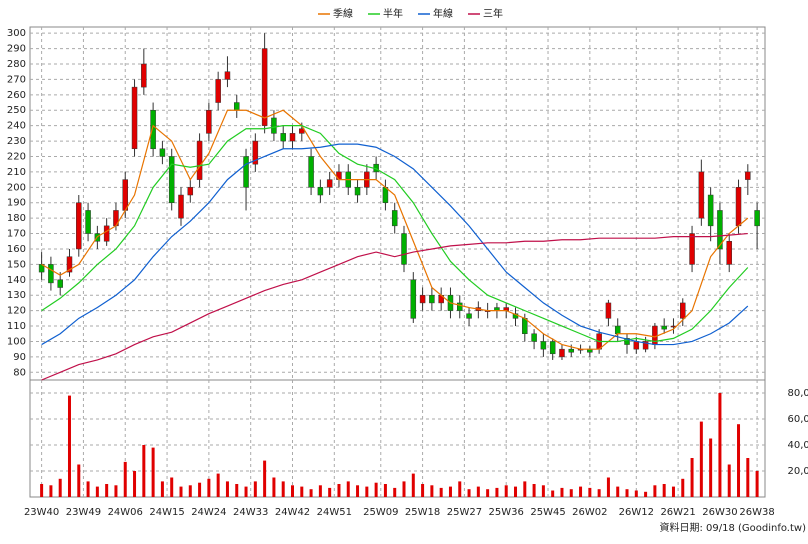 This screenshot has width=808, height=544. What do you see at coordinates (250, 512) in the screenshot?
I see `x-tick-label: 24W33` at bounding box center [250, 512].